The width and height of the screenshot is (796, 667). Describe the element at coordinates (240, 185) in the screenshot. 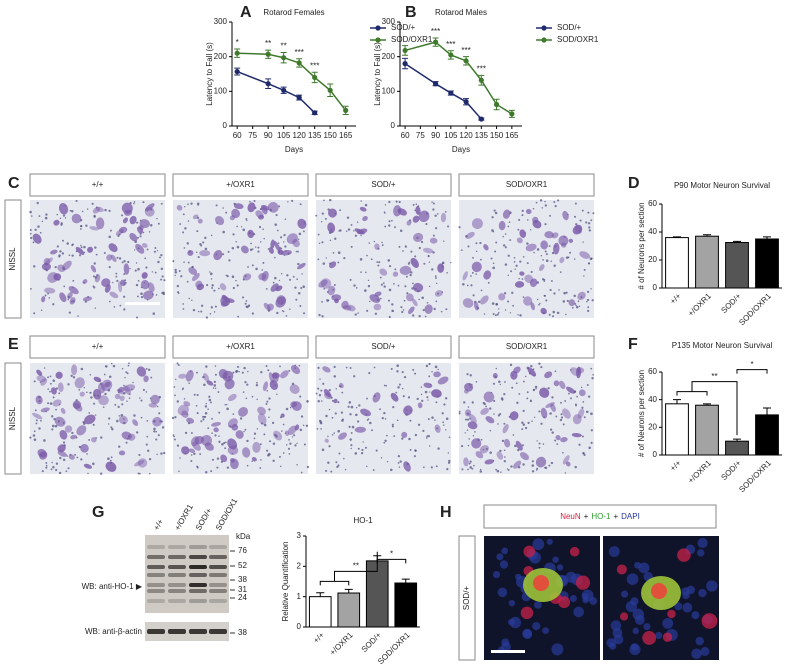

I see `header-box` at that location.